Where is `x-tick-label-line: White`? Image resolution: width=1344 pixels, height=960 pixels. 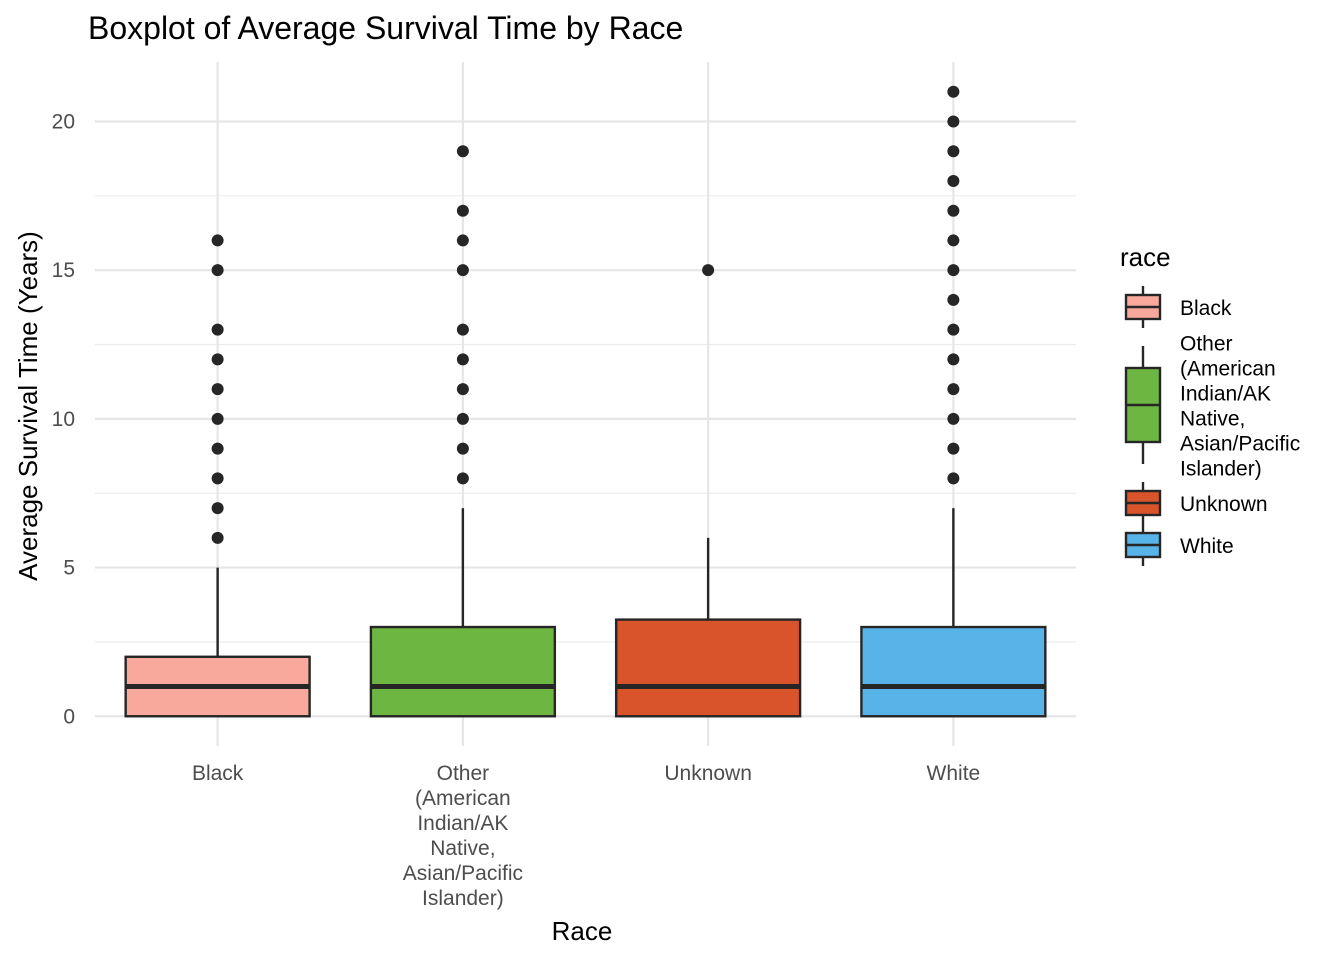
x-tick-label-line: White is located at coordinates (954, 773).